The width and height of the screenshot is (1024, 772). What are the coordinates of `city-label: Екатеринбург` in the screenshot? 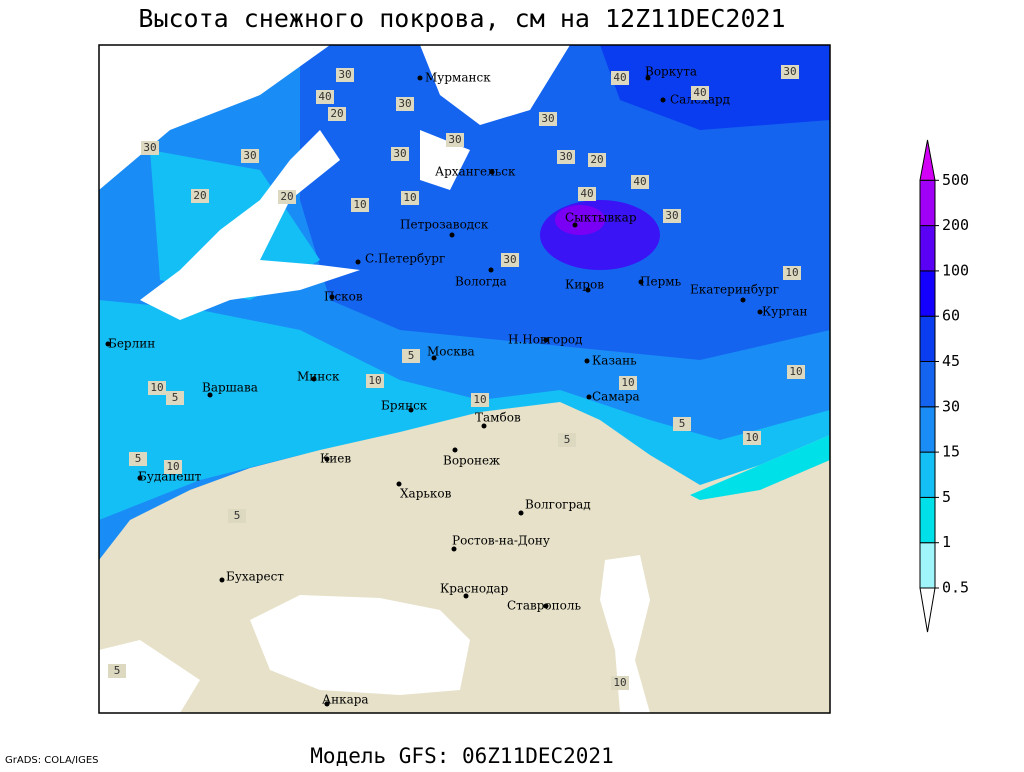 It's located at (734, 290).